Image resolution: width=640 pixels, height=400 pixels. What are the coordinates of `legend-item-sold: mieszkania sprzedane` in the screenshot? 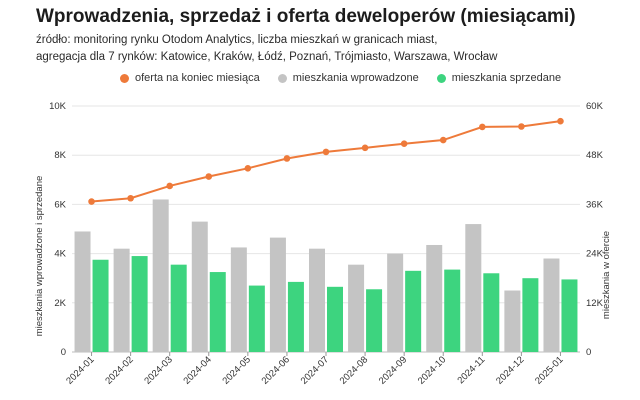 It's located at (499, 78).